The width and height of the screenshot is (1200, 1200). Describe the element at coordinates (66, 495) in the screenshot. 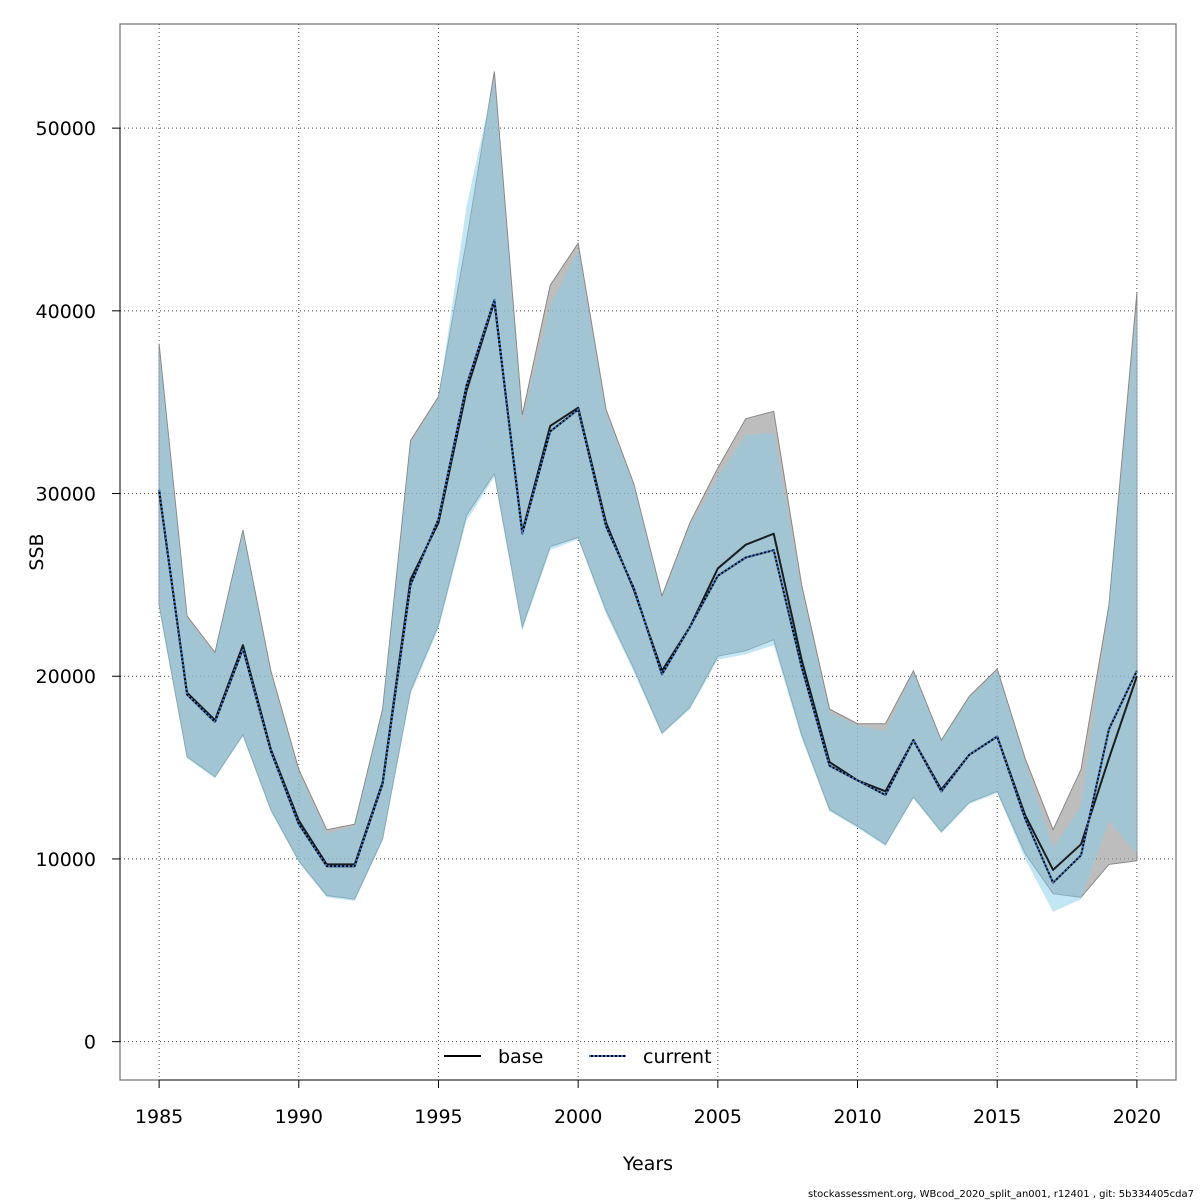

I see `y-tick-label-30000: 30000` at that location.